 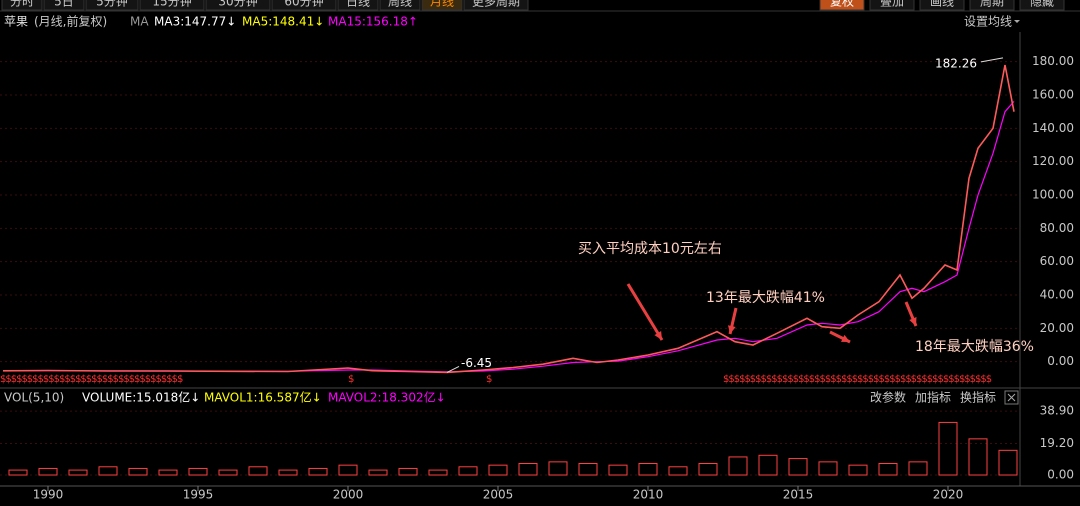 I want to click on tab: 更多周期, so click(x=496, y=4).